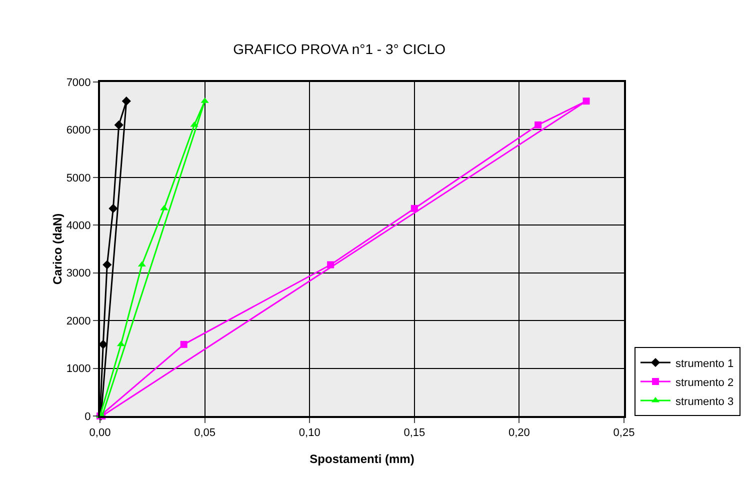 This screenshot has width=754, height=491. What do you see at coordinates (78, 226) in the screenshot?
I see `y-tick-label: 4000` at bounding box center [78, 226].